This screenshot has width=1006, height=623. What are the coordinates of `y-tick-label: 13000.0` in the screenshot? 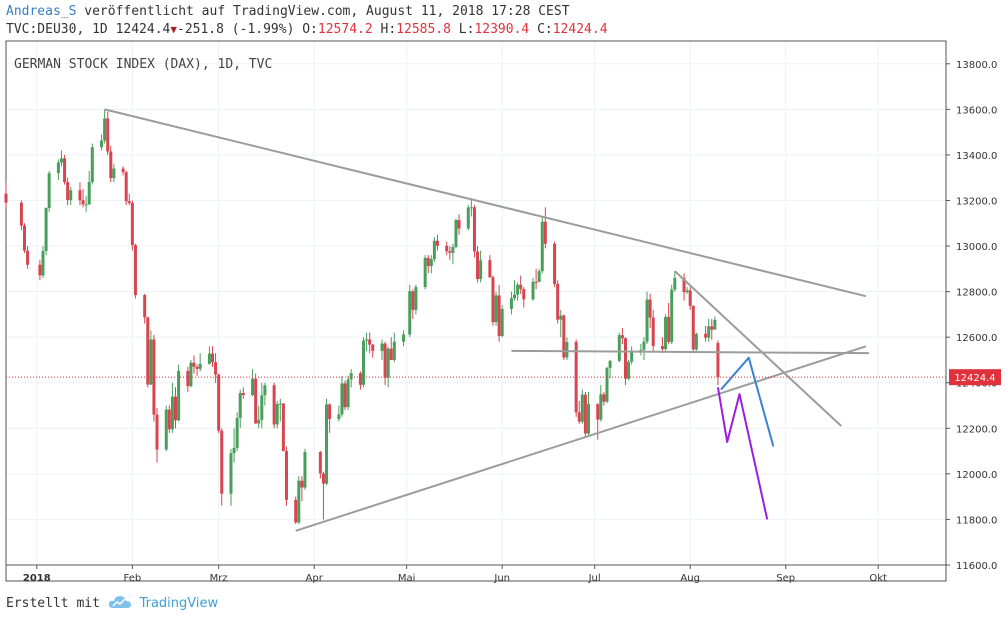 It's located at (976, 247).